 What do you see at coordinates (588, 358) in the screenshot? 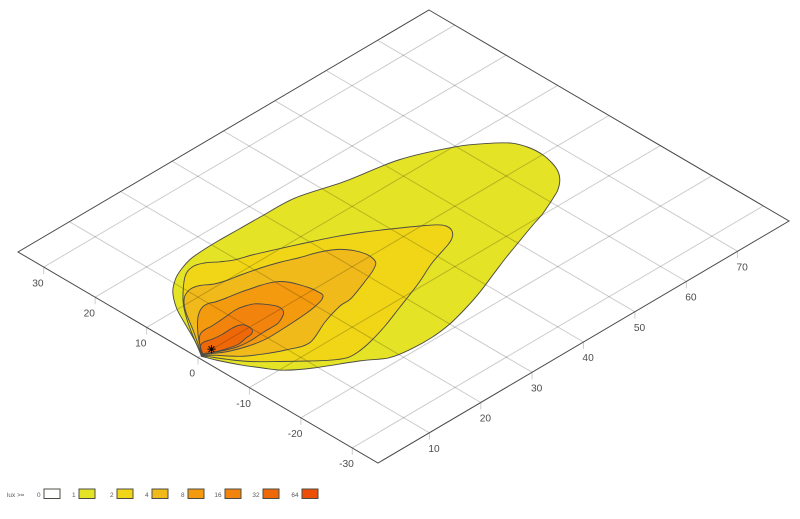
I see `svg-text: 40` at bounding box center [588, 358].